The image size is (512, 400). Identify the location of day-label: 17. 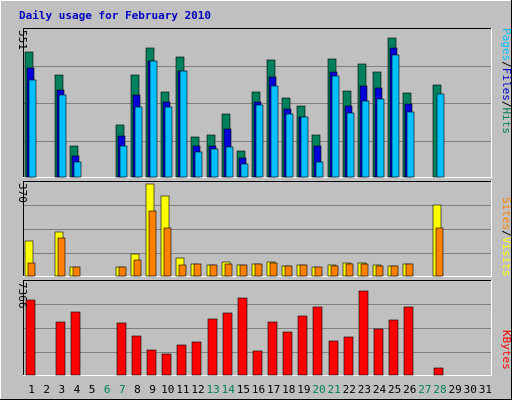
(273, 389).